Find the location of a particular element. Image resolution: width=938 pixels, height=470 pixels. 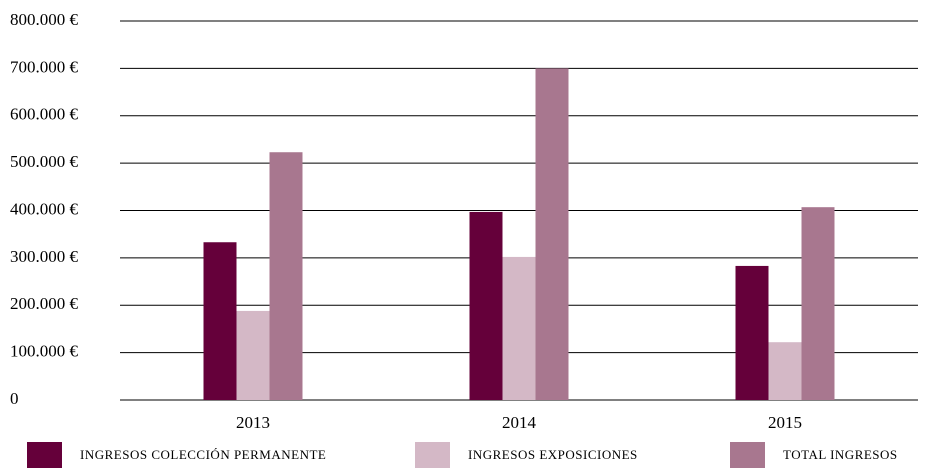

y-tick-label: 500.000 € is located at coordinates (44, 161).